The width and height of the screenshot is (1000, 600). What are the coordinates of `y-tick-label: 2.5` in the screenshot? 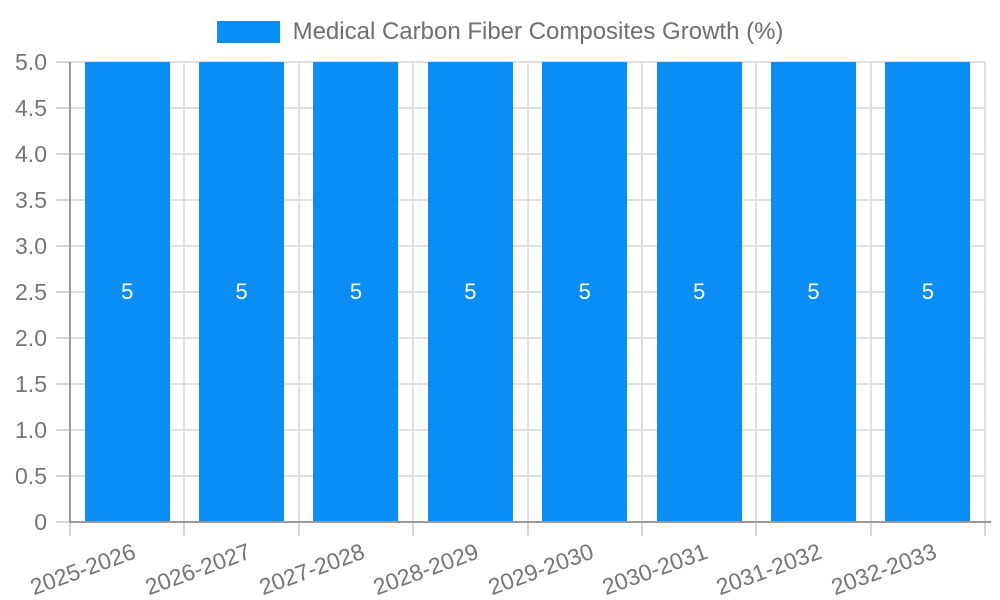 It's located at (31, 292).